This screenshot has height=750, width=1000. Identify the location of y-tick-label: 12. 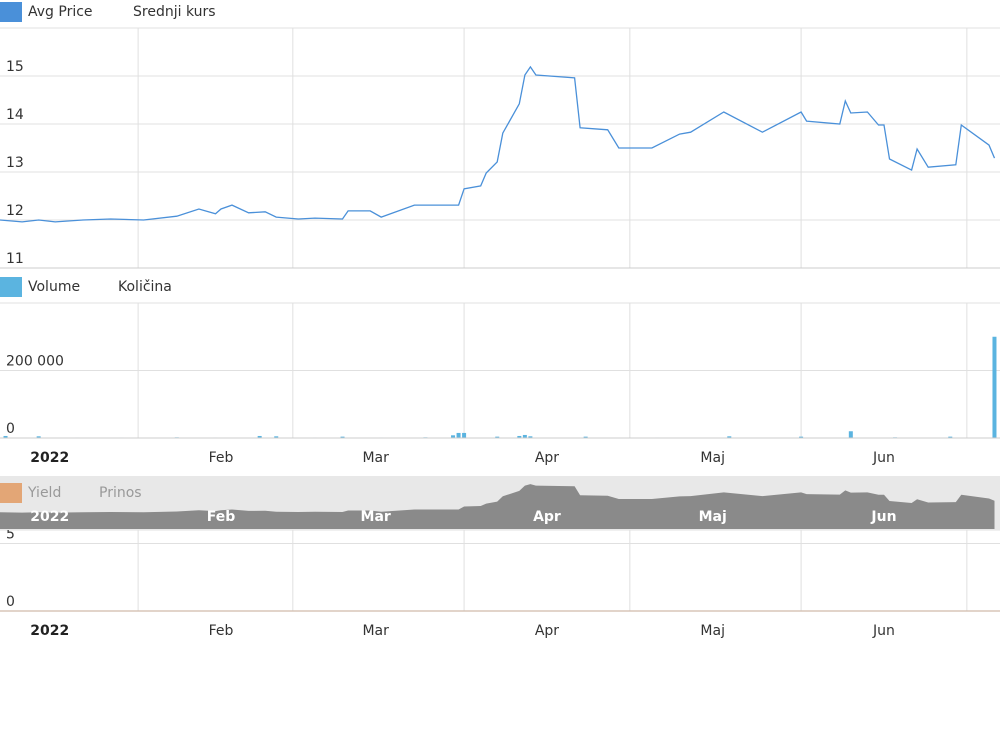
(15, 211).